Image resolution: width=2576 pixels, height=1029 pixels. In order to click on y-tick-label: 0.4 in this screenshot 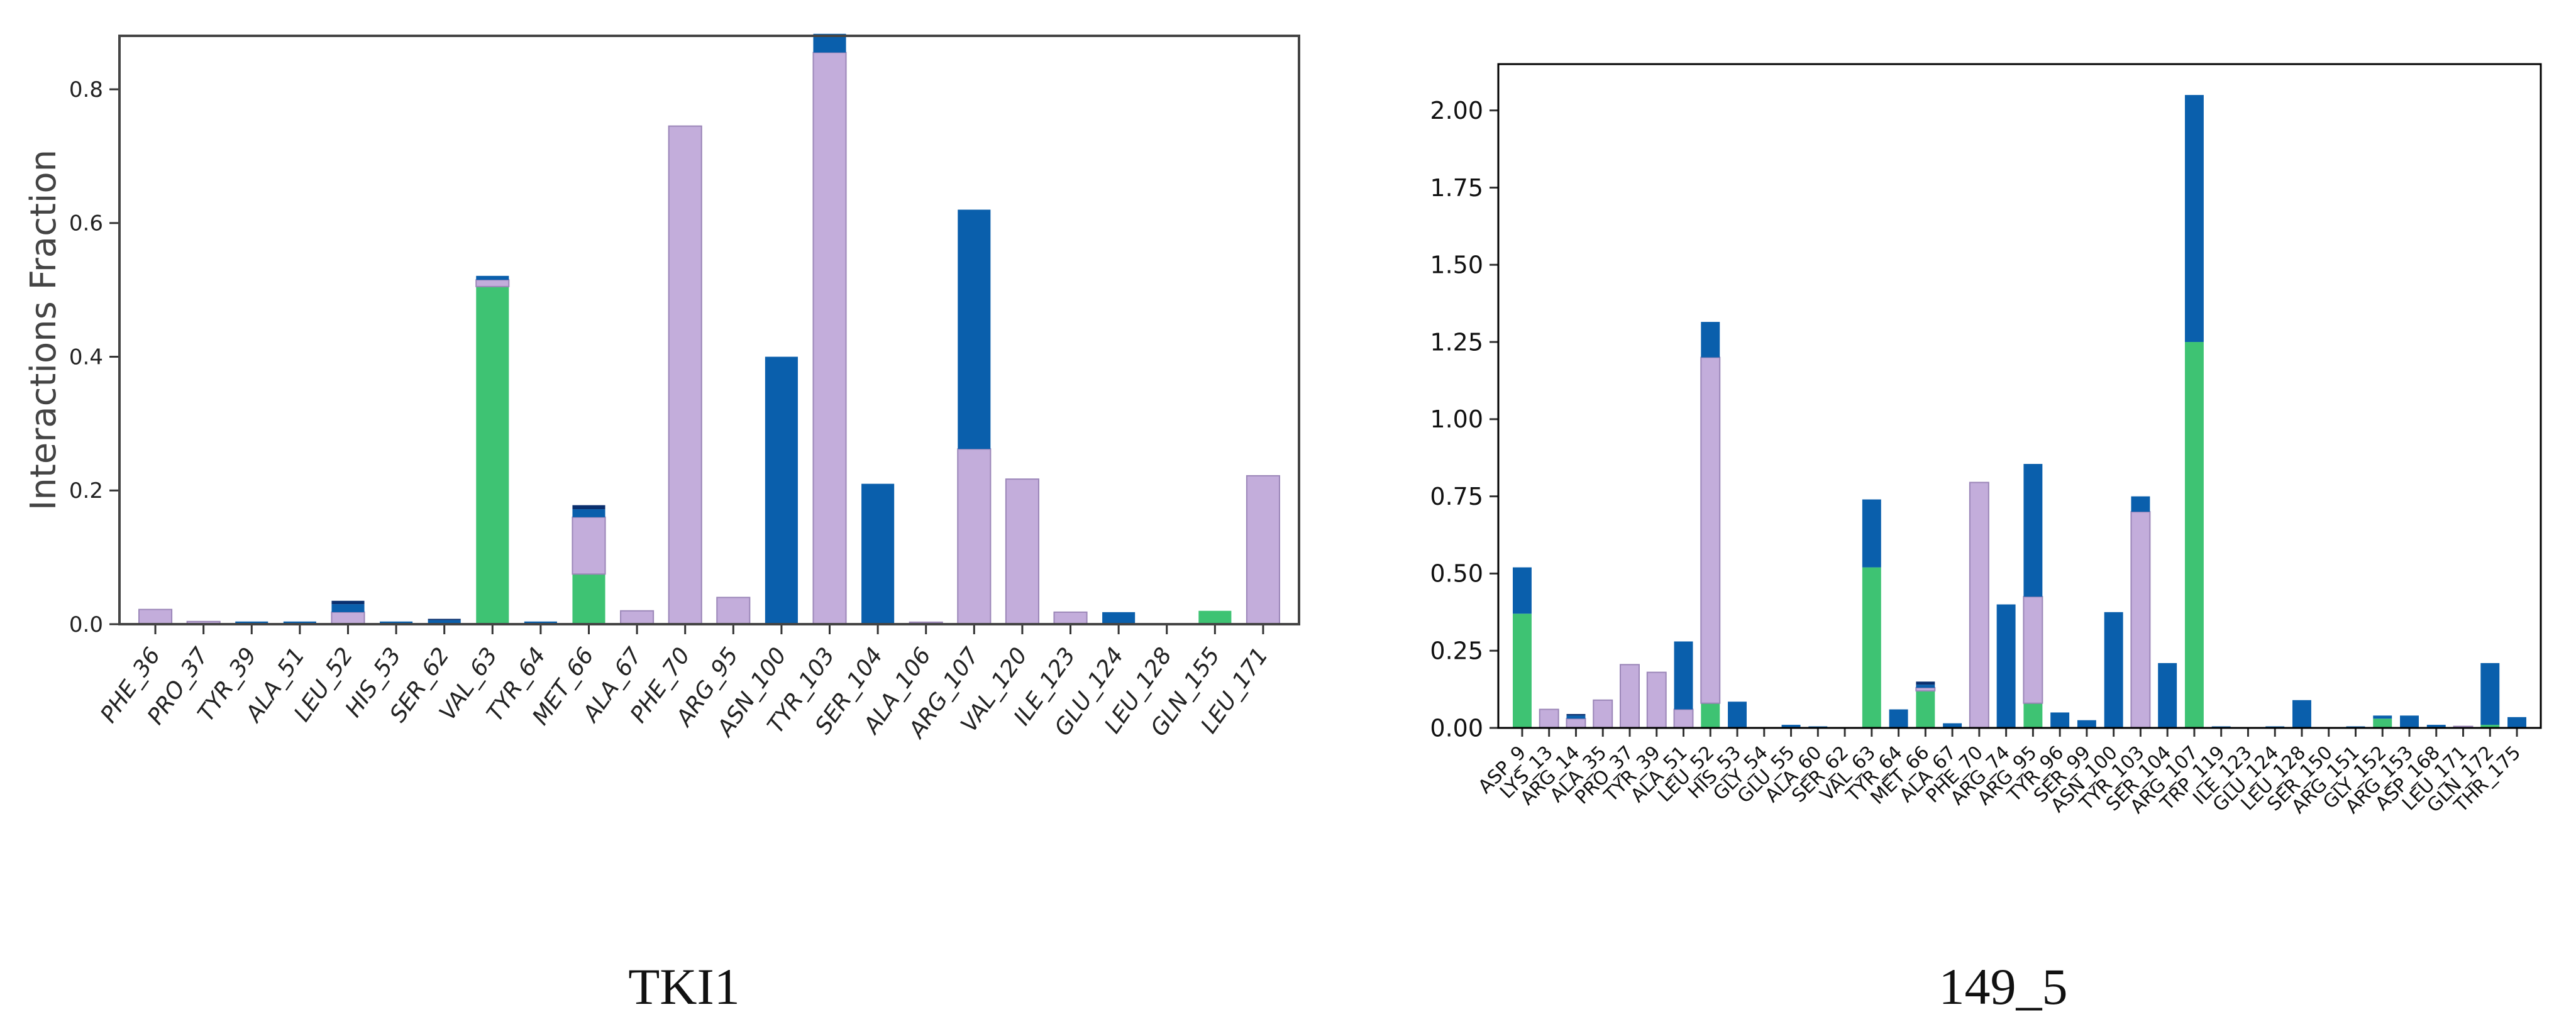, I will do `click(86, 357)`.